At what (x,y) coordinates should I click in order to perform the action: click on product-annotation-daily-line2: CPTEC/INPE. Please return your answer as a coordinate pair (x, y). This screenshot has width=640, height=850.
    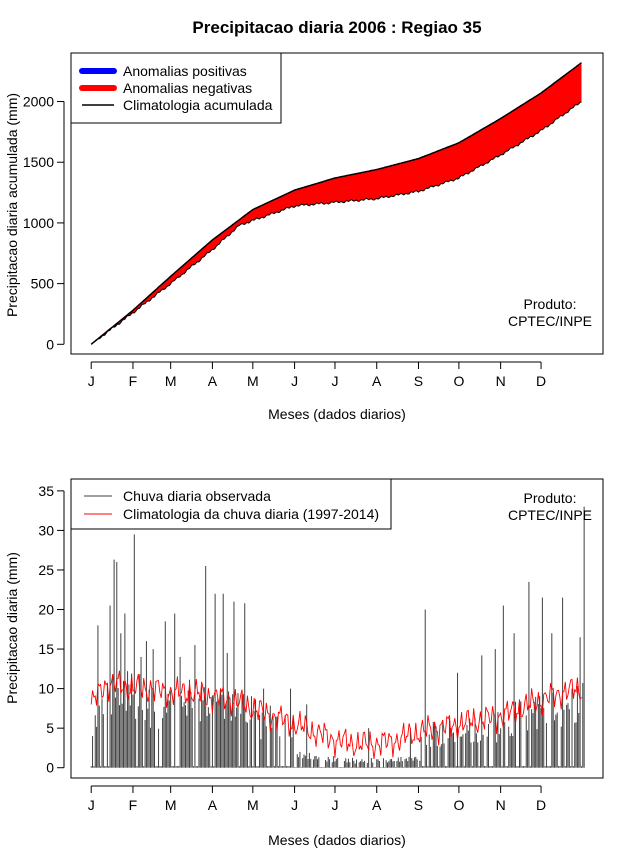
    Looking at the image, I should click on (550, 515).